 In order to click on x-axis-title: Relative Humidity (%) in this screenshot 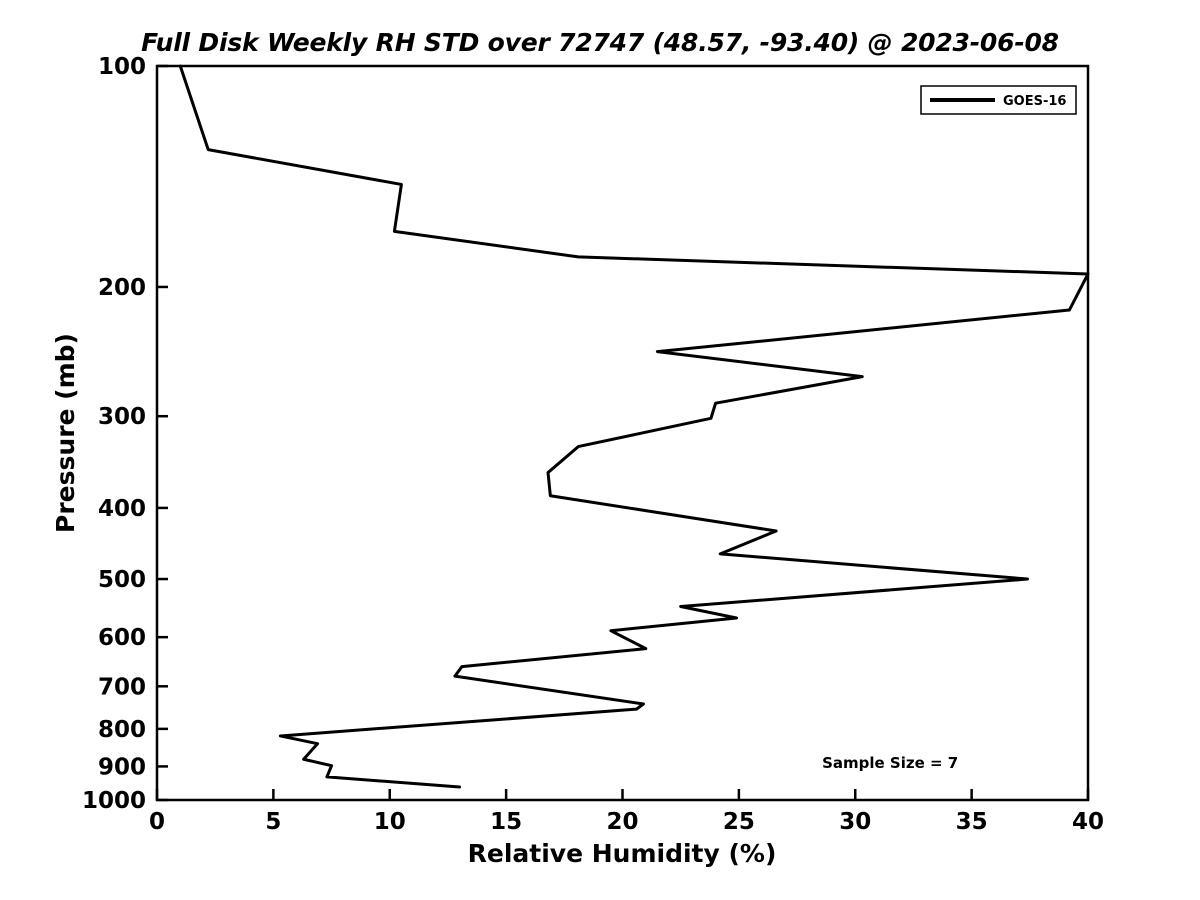, I will do `click(622, 853)`.